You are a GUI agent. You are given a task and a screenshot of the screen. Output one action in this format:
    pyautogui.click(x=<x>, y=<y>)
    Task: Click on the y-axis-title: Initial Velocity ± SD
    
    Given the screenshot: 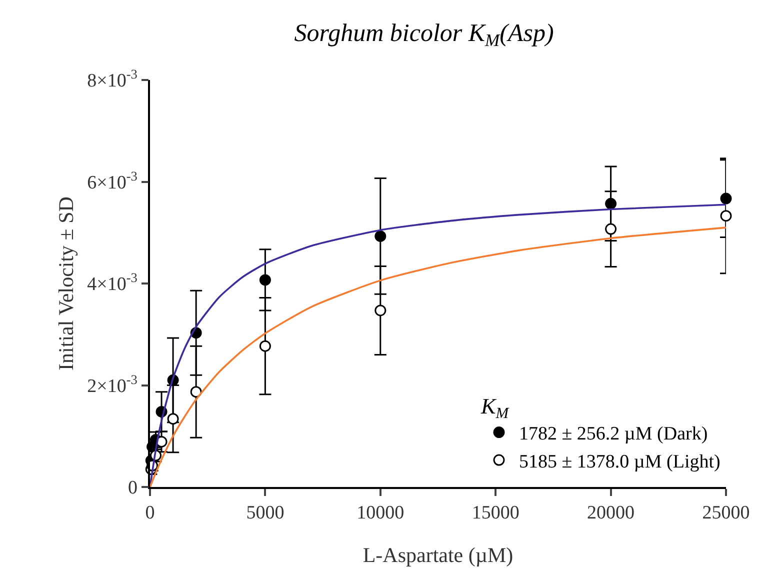 What is the action you would take?
    pyautogui.click(x=66, y=283)
    